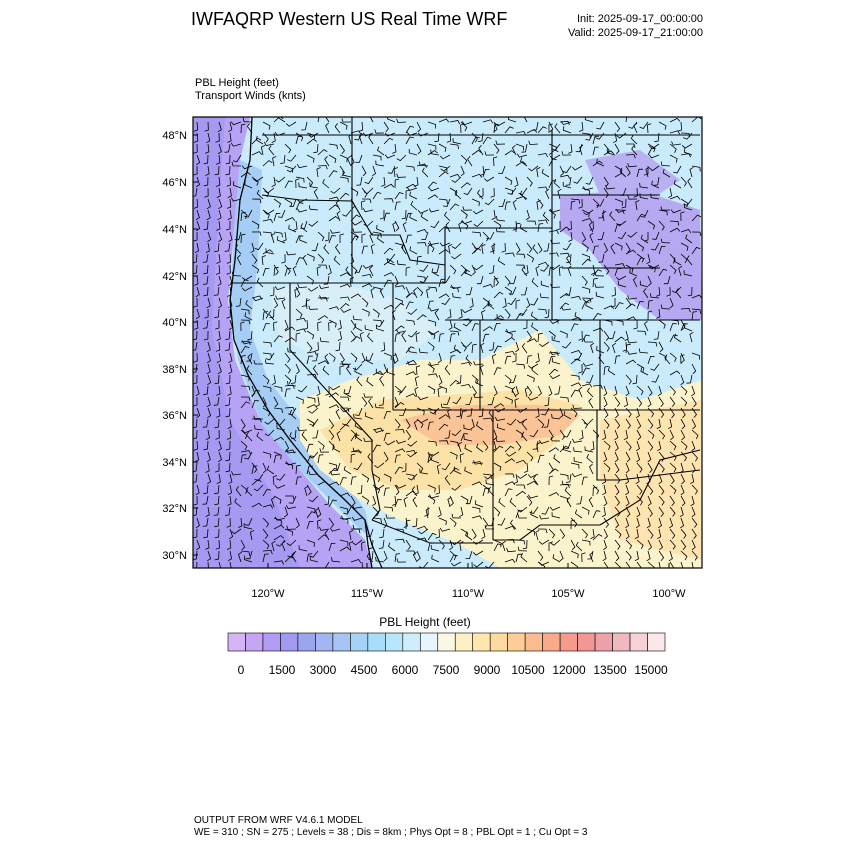 This screenshot has width=850, height=850. Describe the element at coordinates (610, 670) in the screenshot. I see `colorbar-label: 13500` at that location.